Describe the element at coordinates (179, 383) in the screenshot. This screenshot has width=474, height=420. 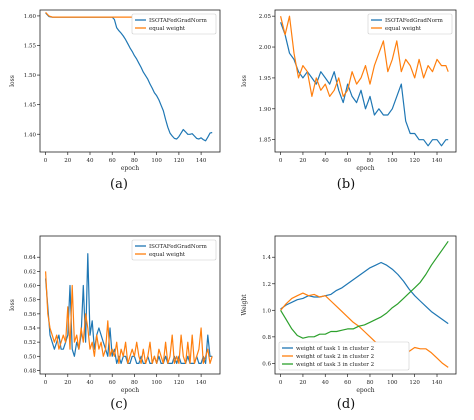
I see `chart-c-xtick-label: 120` at that location.